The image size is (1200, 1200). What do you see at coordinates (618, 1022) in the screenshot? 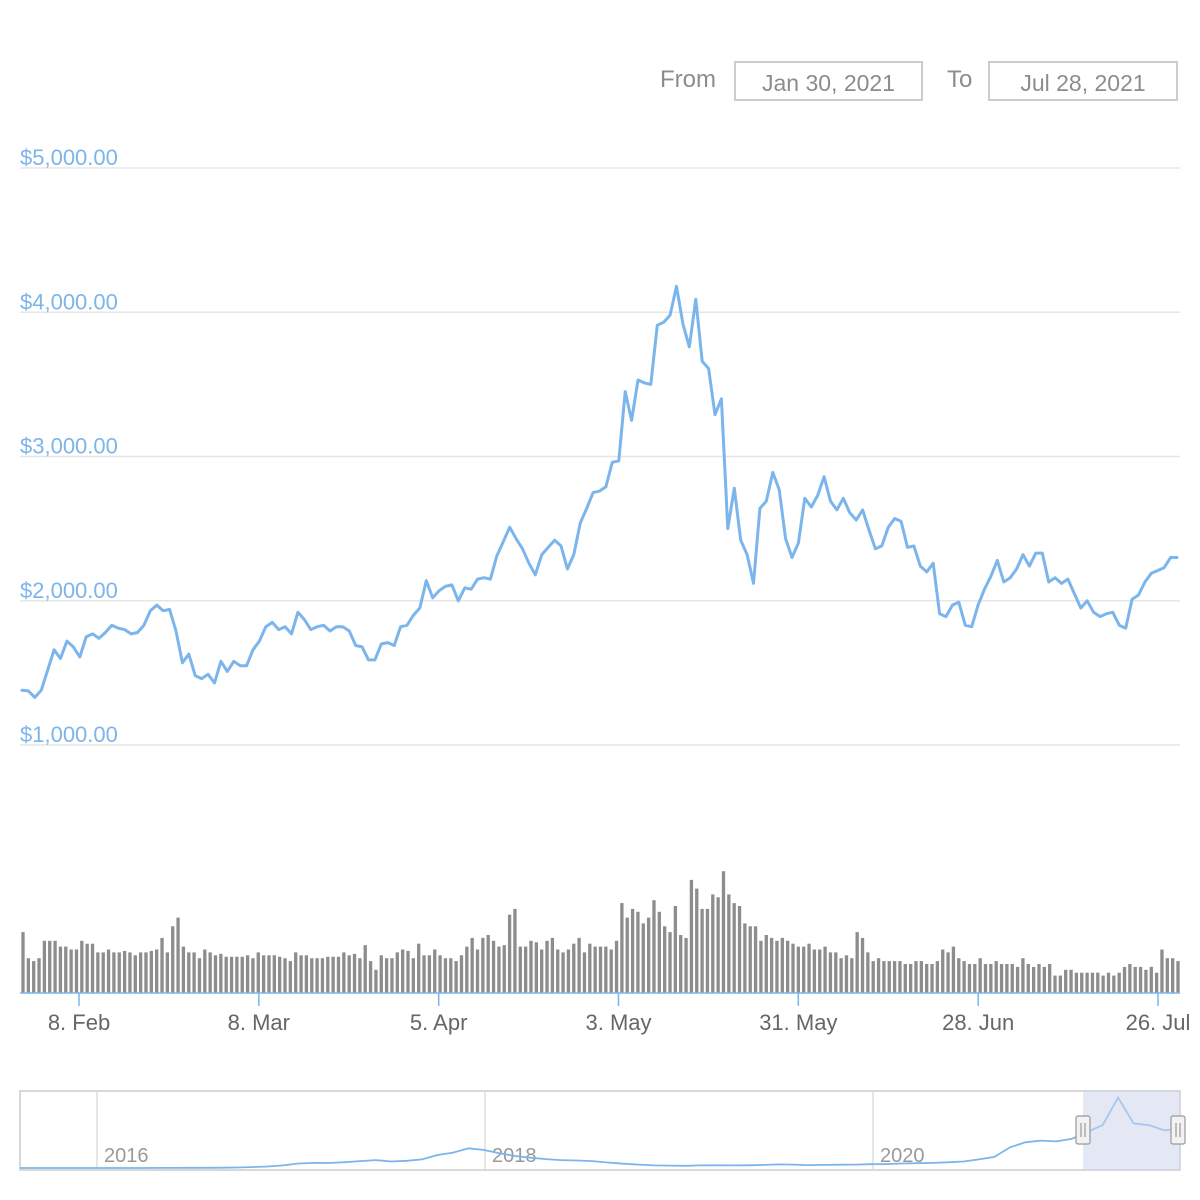
I see `x-axis-label: 3. May` at bounding box center [618, 1022].